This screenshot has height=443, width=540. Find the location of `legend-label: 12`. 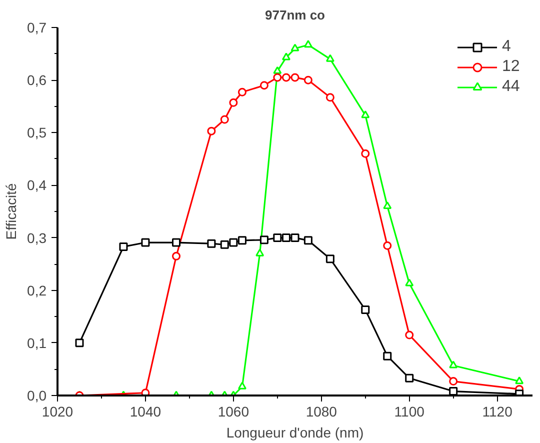

legend-label: 12 is located at coordinates (511, 67).